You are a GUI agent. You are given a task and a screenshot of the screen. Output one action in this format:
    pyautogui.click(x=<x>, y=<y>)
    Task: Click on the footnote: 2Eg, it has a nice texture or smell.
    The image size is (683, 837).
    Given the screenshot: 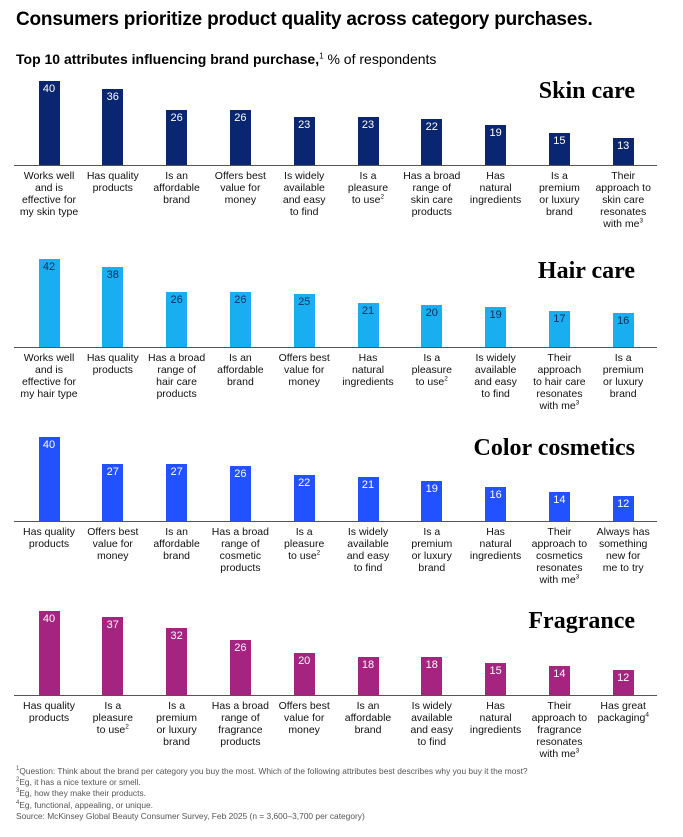 What is the action you would take?
    pyautogui.click(x=78, y=782)
    